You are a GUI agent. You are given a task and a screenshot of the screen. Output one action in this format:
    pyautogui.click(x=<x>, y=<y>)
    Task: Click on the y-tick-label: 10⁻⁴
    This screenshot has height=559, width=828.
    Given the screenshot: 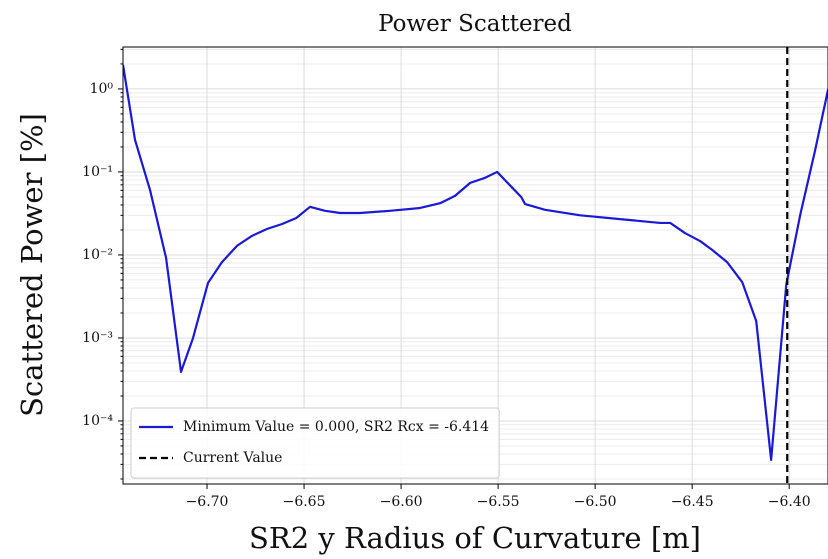 What is the action you would take?
    pyautogui.click(x=97, y=421)
    